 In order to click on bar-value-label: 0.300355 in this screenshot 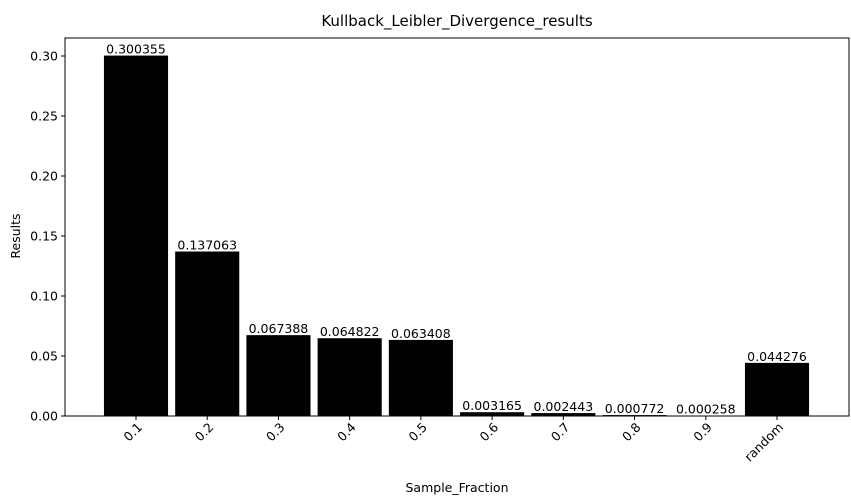, I will do `click(136, 49)`.